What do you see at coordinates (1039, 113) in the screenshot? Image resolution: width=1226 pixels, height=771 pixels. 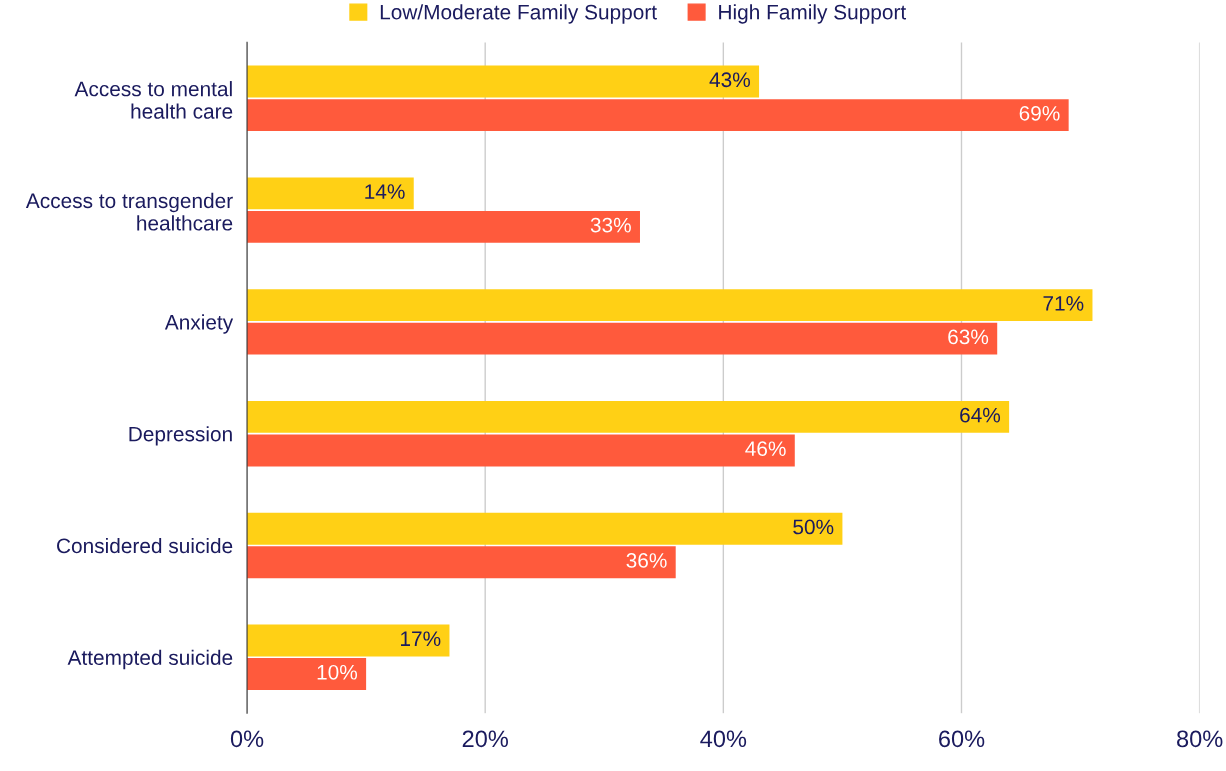 I see `data-label: 69%` at bounding box center [1039, 113].